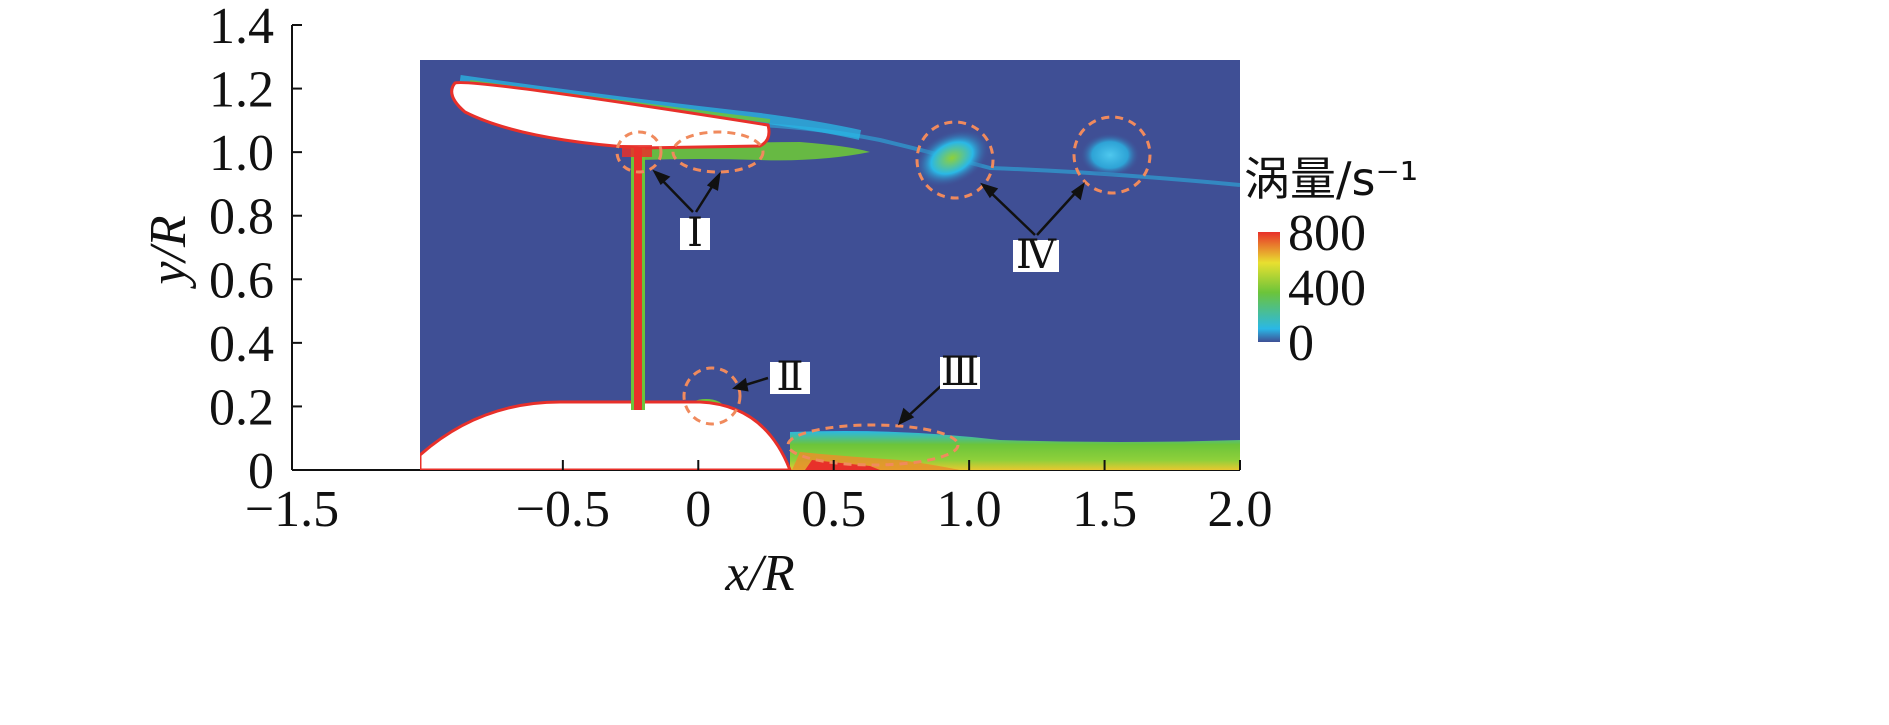 This screenshot has height=725, width=1889. Describe the element at coordinates (1015, 450) in the screenshot. I see `ground-wake` at that location.